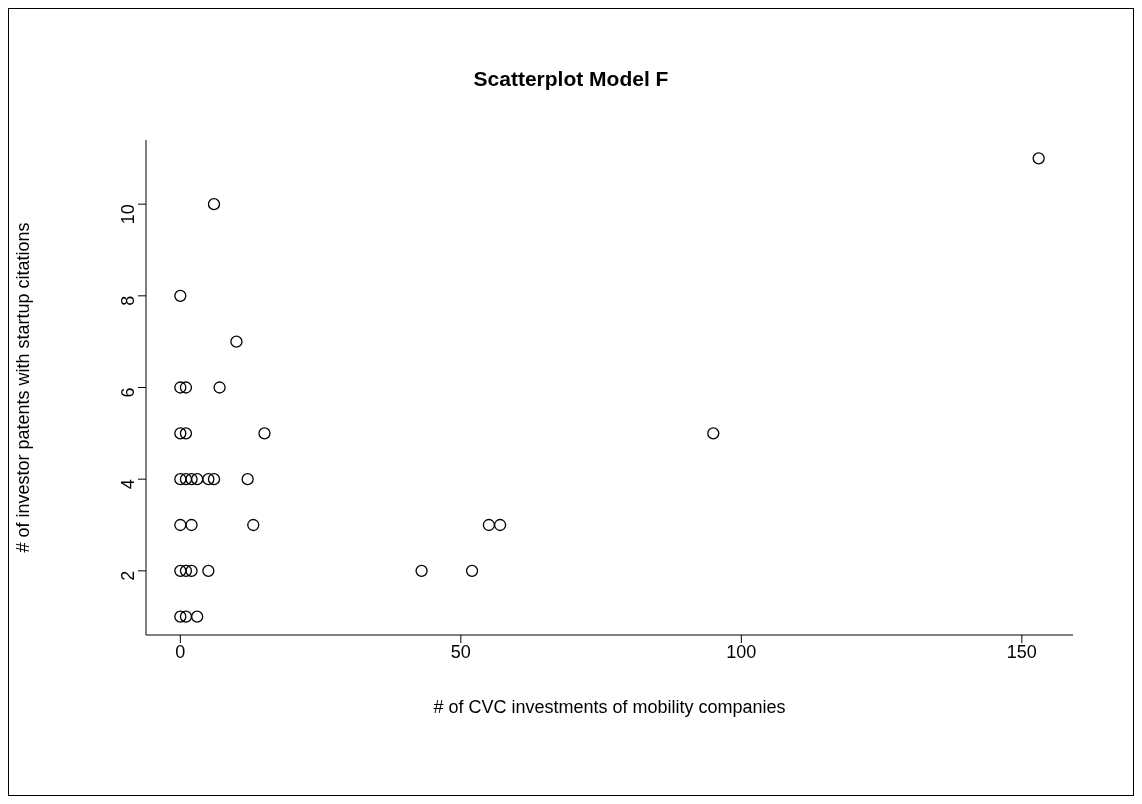  I want to click on chart-title: Scatterplot Model F, so click(571, 79).